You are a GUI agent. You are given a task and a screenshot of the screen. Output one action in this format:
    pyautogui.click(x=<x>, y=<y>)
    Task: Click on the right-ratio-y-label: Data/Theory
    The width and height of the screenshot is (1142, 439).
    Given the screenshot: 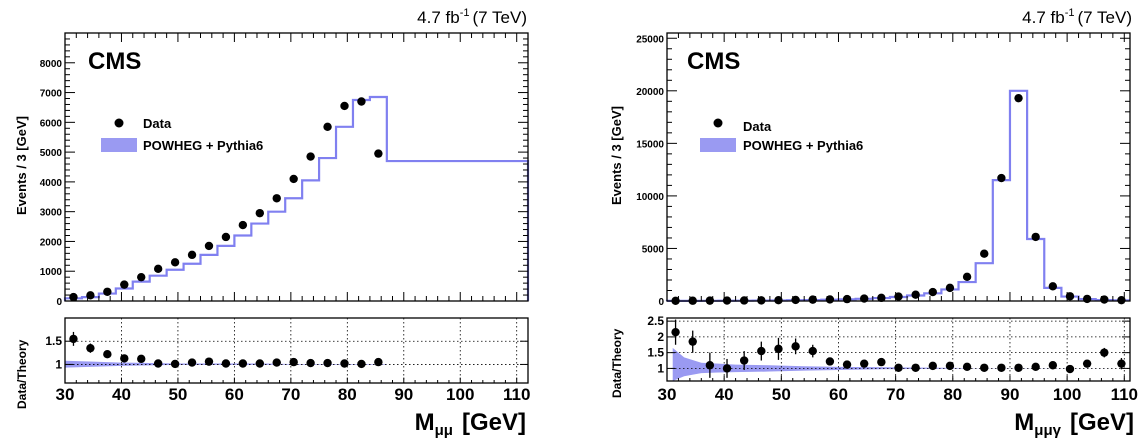 What is the action you would take?
    pyautogui.click(x=617, y=363)
    